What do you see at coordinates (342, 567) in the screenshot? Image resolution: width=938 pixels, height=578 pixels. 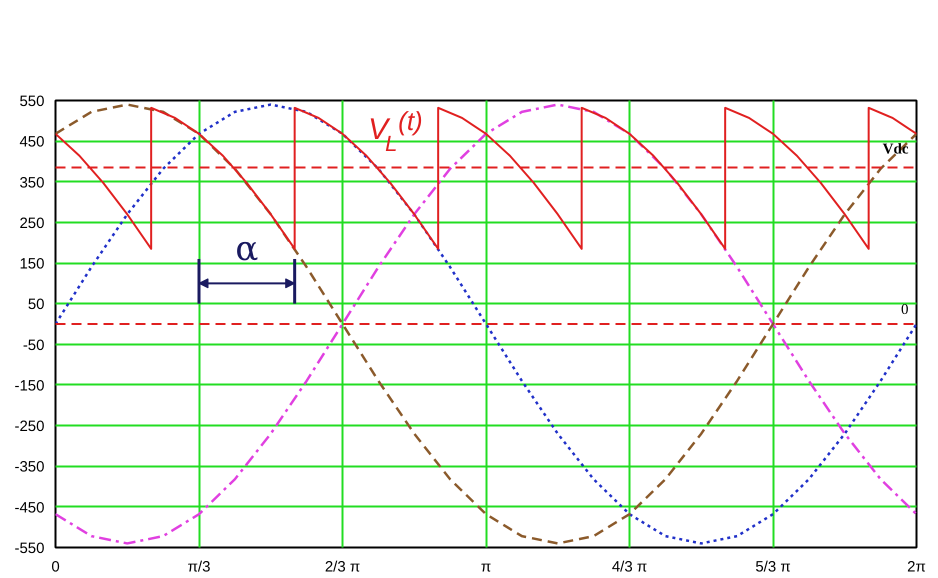 I see `x-tick-label: 2/3 π` at bounding box center [342, 567].